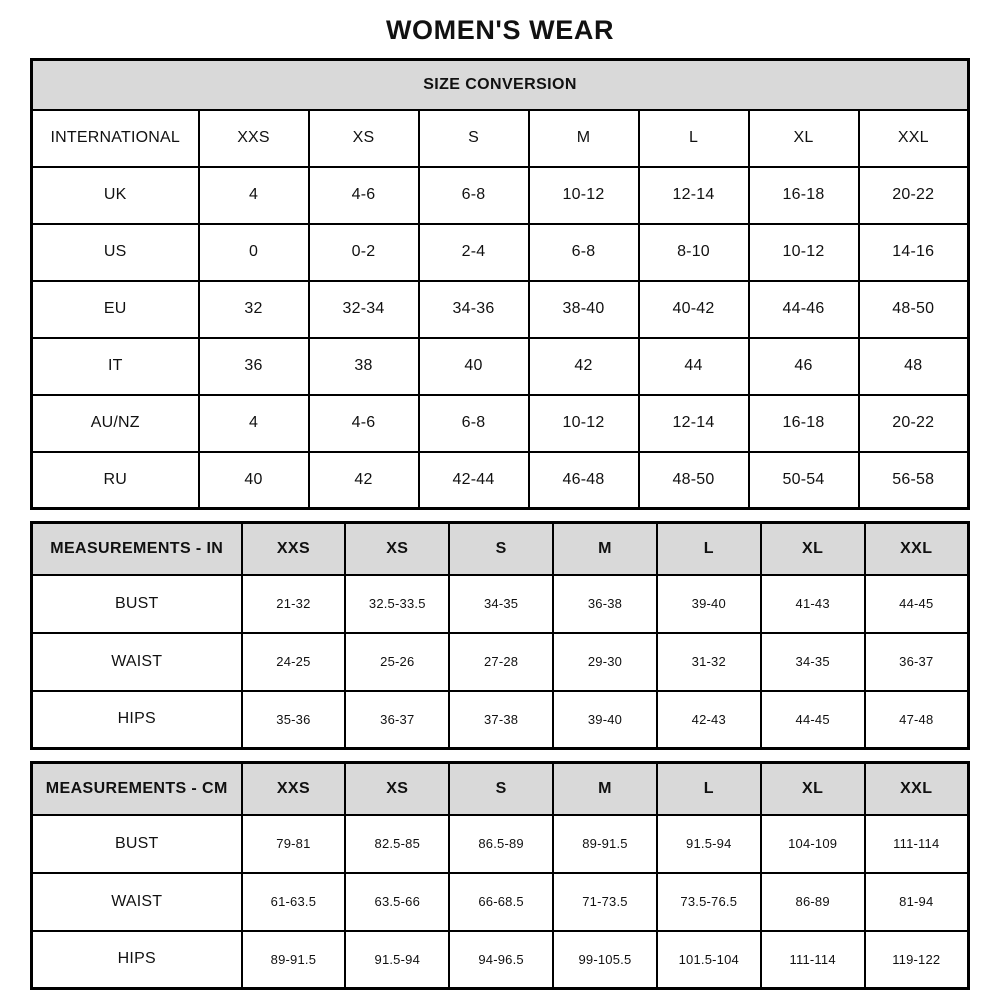 The image size is (1000, 1000). What do you see at coordinates (473, 252) in the screenshot?
I see `cell-value: 2-4` at bounding box center [473, 252].